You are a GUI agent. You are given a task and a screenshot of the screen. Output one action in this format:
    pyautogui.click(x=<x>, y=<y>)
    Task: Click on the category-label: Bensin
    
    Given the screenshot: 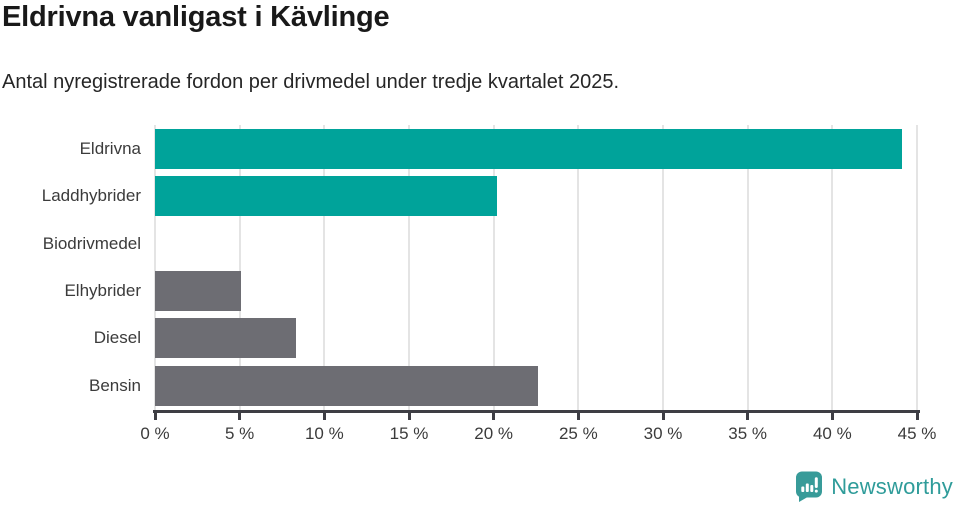 What is the action you would take?
    pyautogui.click(x=115, y=385)
    